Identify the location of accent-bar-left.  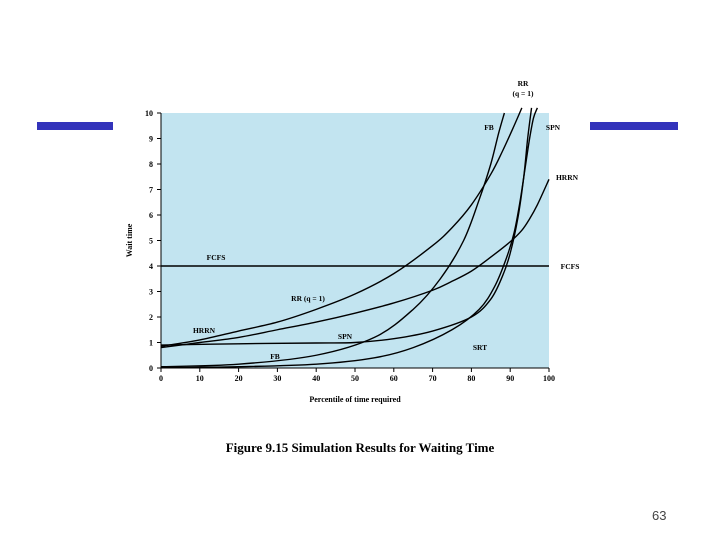
(75, 126).